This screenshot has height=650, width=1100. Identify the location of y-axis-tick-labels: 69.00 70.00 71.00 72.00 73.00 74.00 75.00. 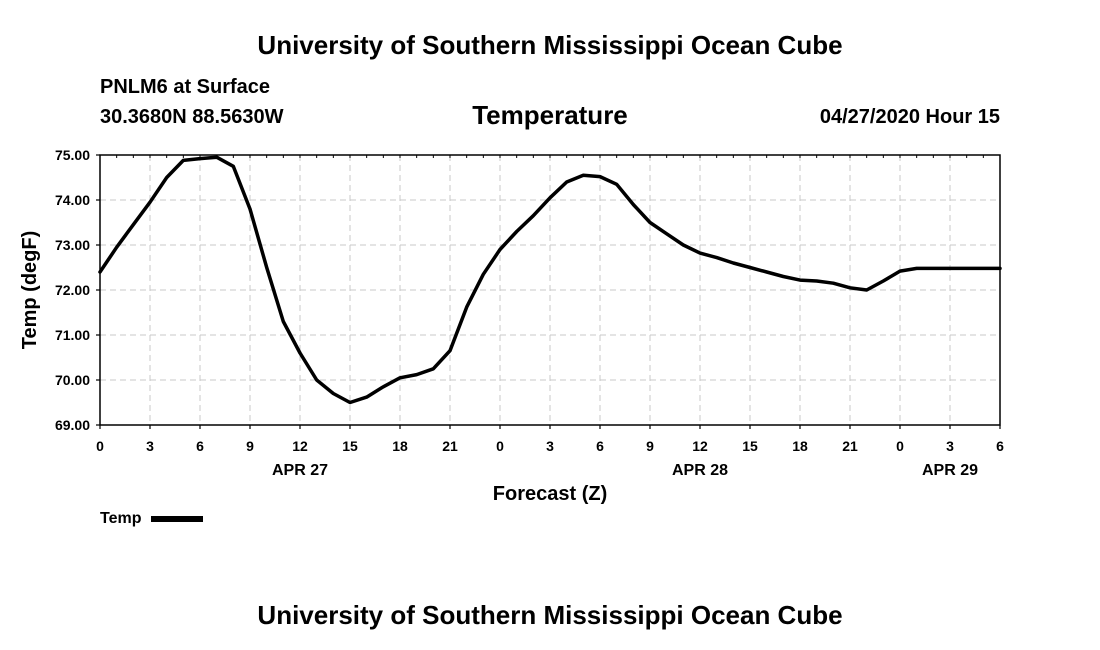
(72, 290).